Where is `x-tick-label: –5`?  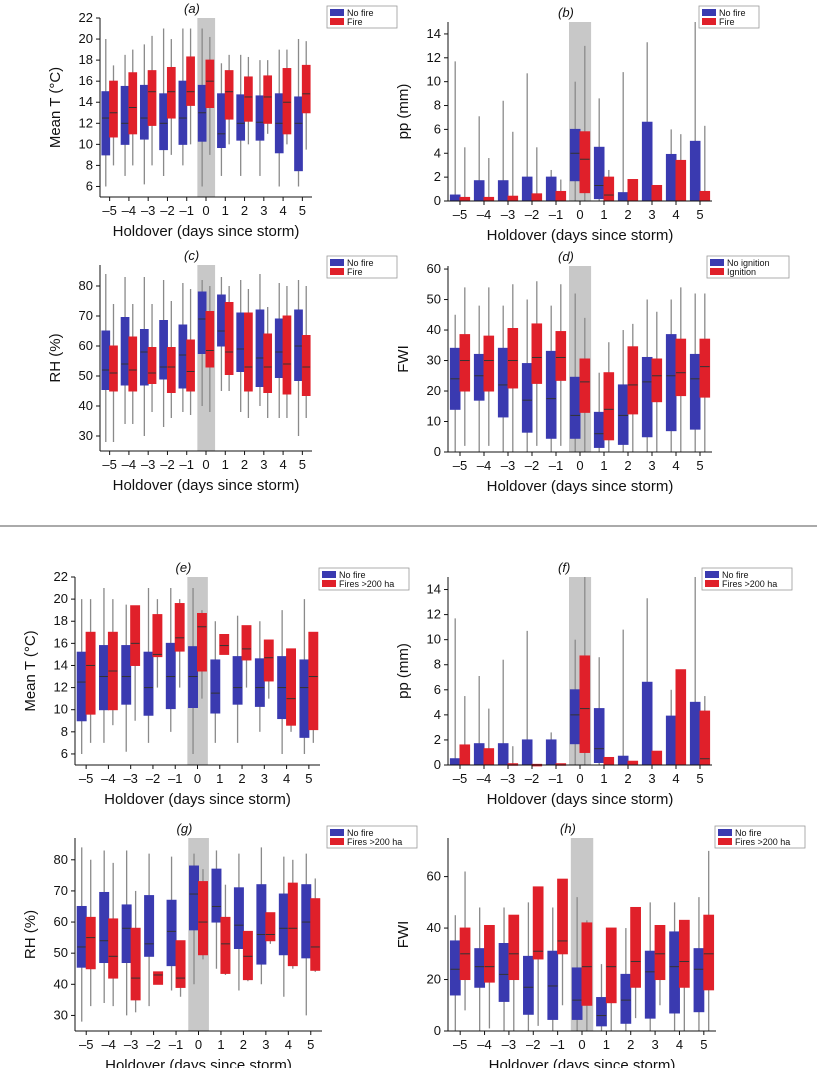 x-tick-label: –5 is located at coordinates (460, 778).